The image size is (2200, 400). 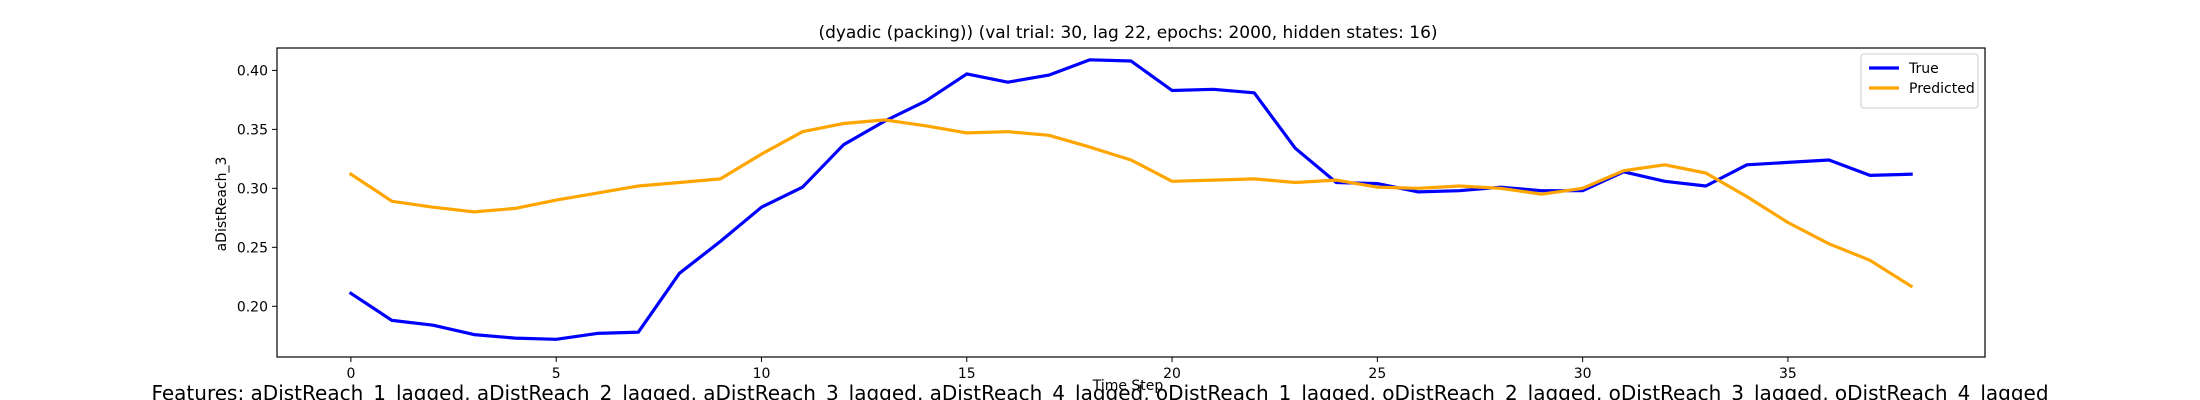 I want to click on y-tick-label: 0.20, so click(x=252, y=307).